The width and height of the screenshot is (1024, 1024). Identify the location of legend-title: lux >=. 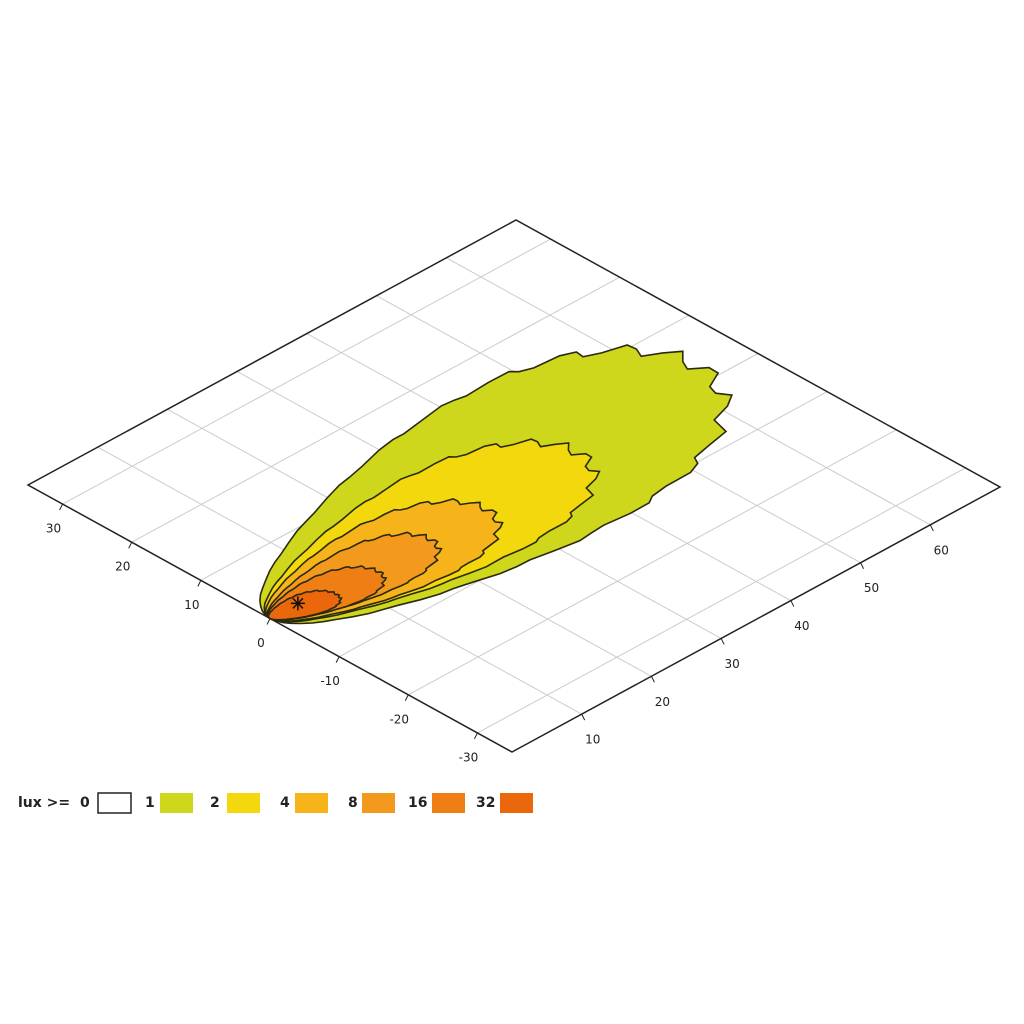
(44, 803).